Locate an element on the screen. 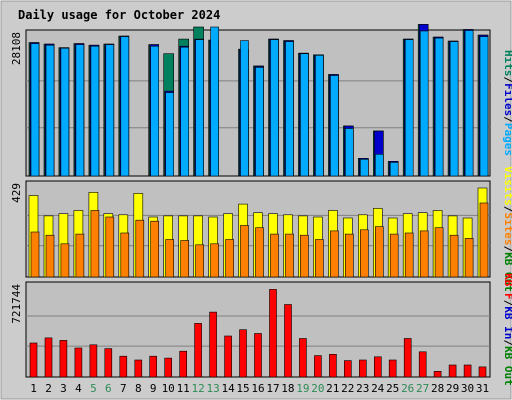 This screenshot has width=512, height=400. x-tick-label: 14 is located at coordinates (228, 388).